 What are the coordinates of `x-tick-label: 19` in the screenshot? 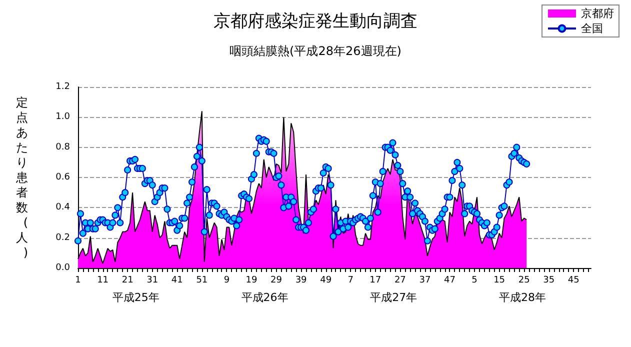 It's located at (252, 281).